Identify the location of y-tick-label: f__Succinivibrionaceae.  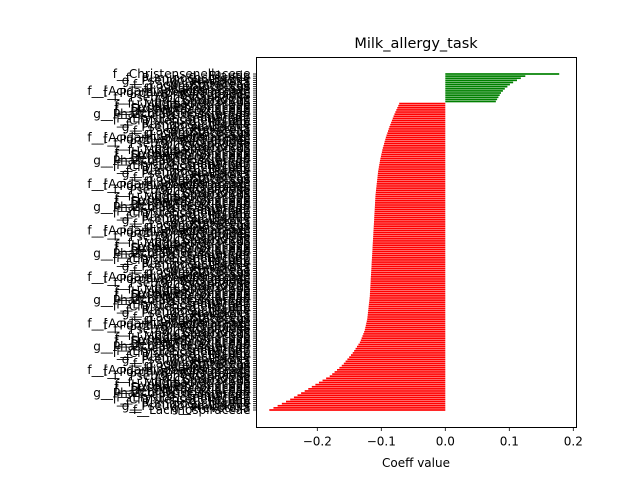
(182, 294).